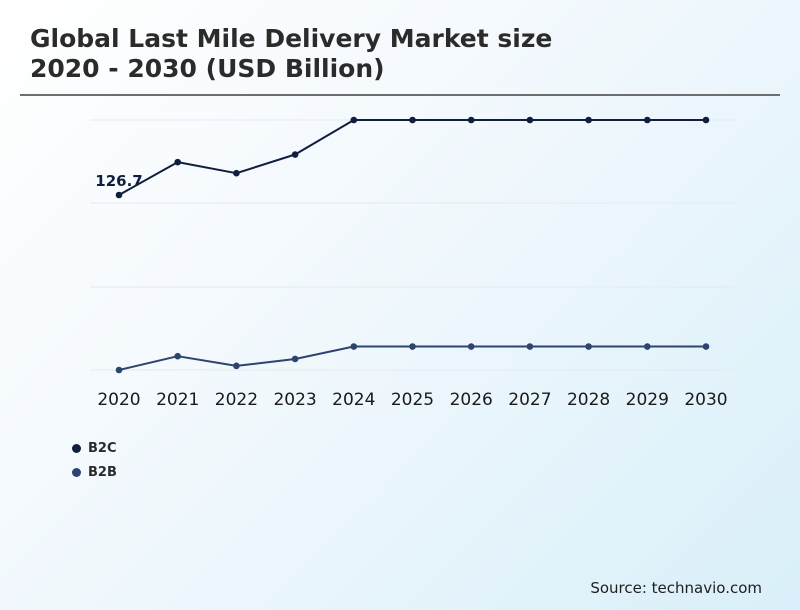 This screenshot has height=610, width=800. Describe the element at coordinates (530, 120) in the screenshot. I see `data-point-b2c-2027` at that location.